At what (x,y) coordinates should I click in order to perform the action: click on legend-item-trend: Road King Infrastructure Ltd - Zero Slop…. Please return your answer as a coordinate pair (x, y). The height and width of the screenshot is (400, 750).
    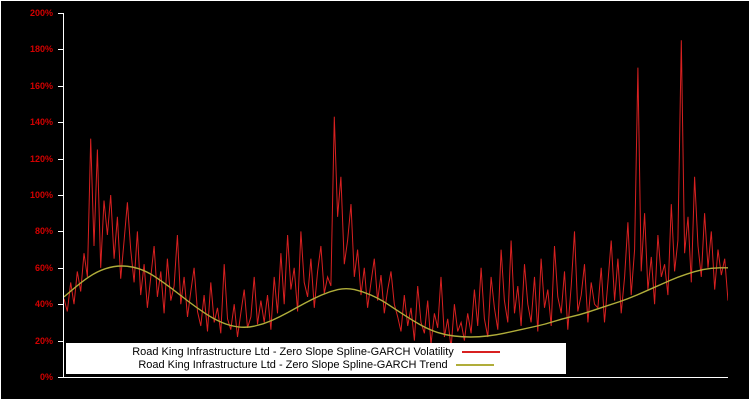
    Looking at the image, I should click on (316, 364).